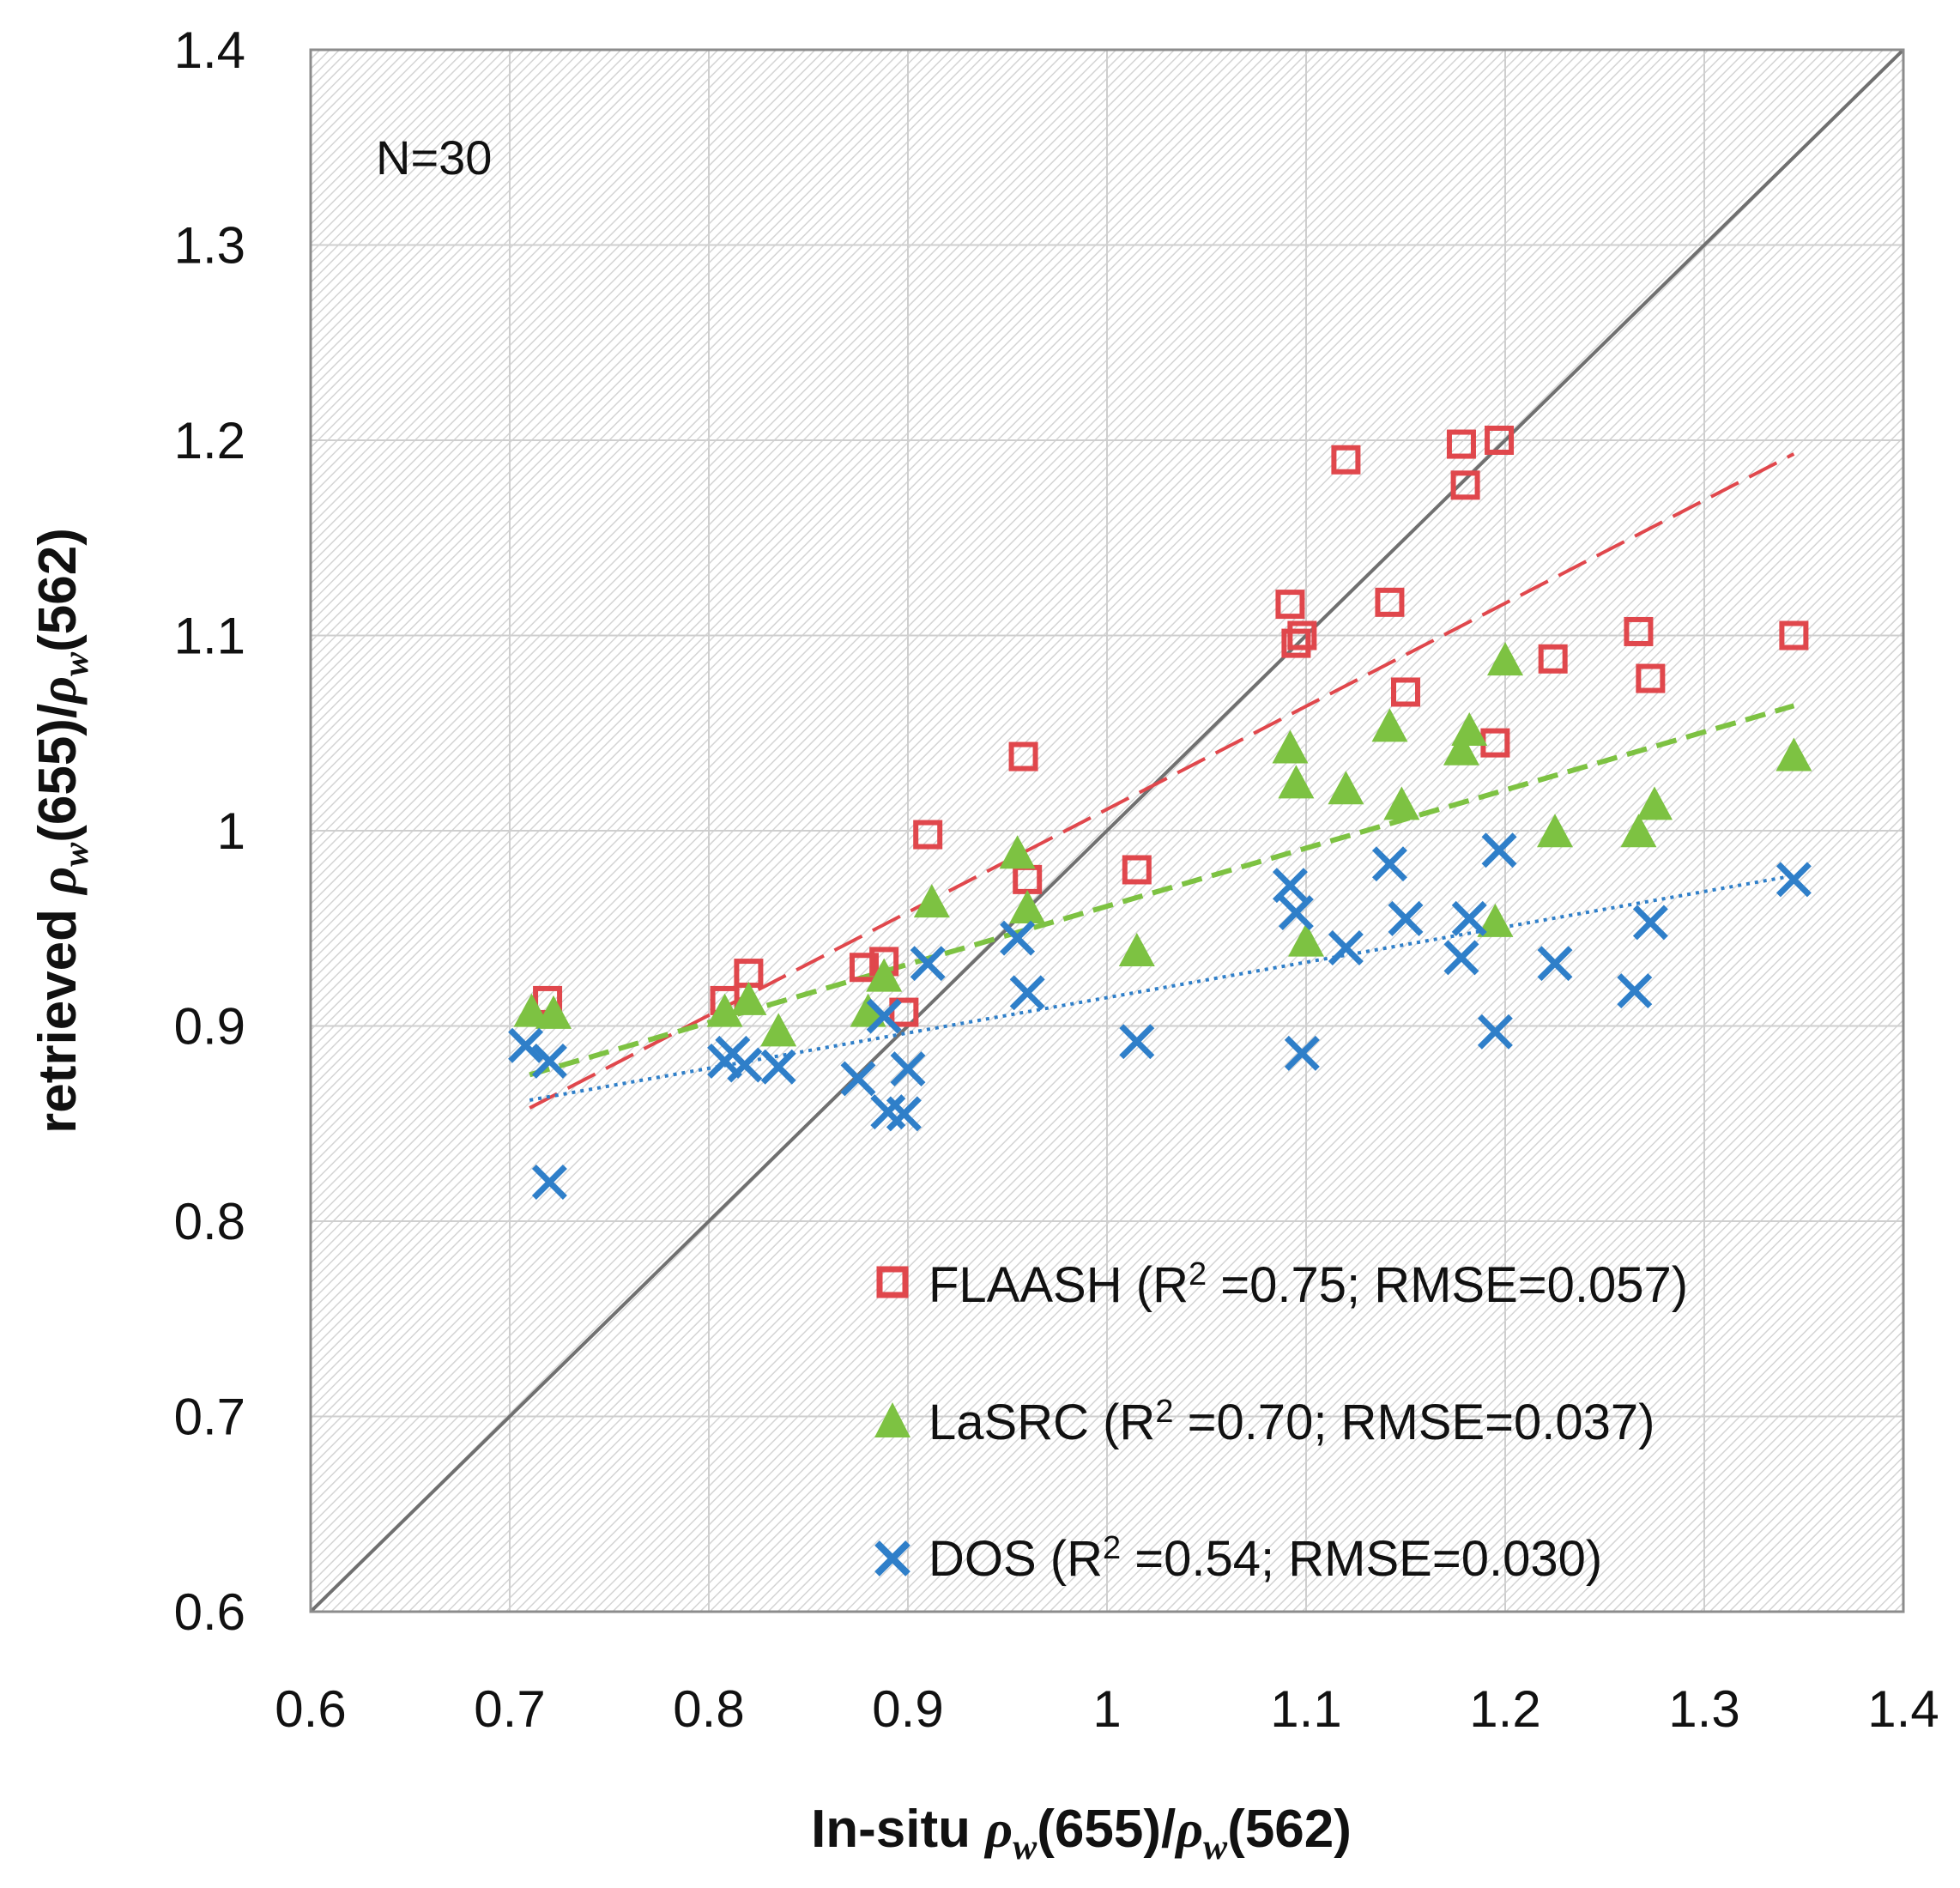 The width and height of the screenshot is (1960, 1888). I want to click on legend-label-dos: DOS (R2 =0.54; RMSE=0.030), so click(1265, 1558).